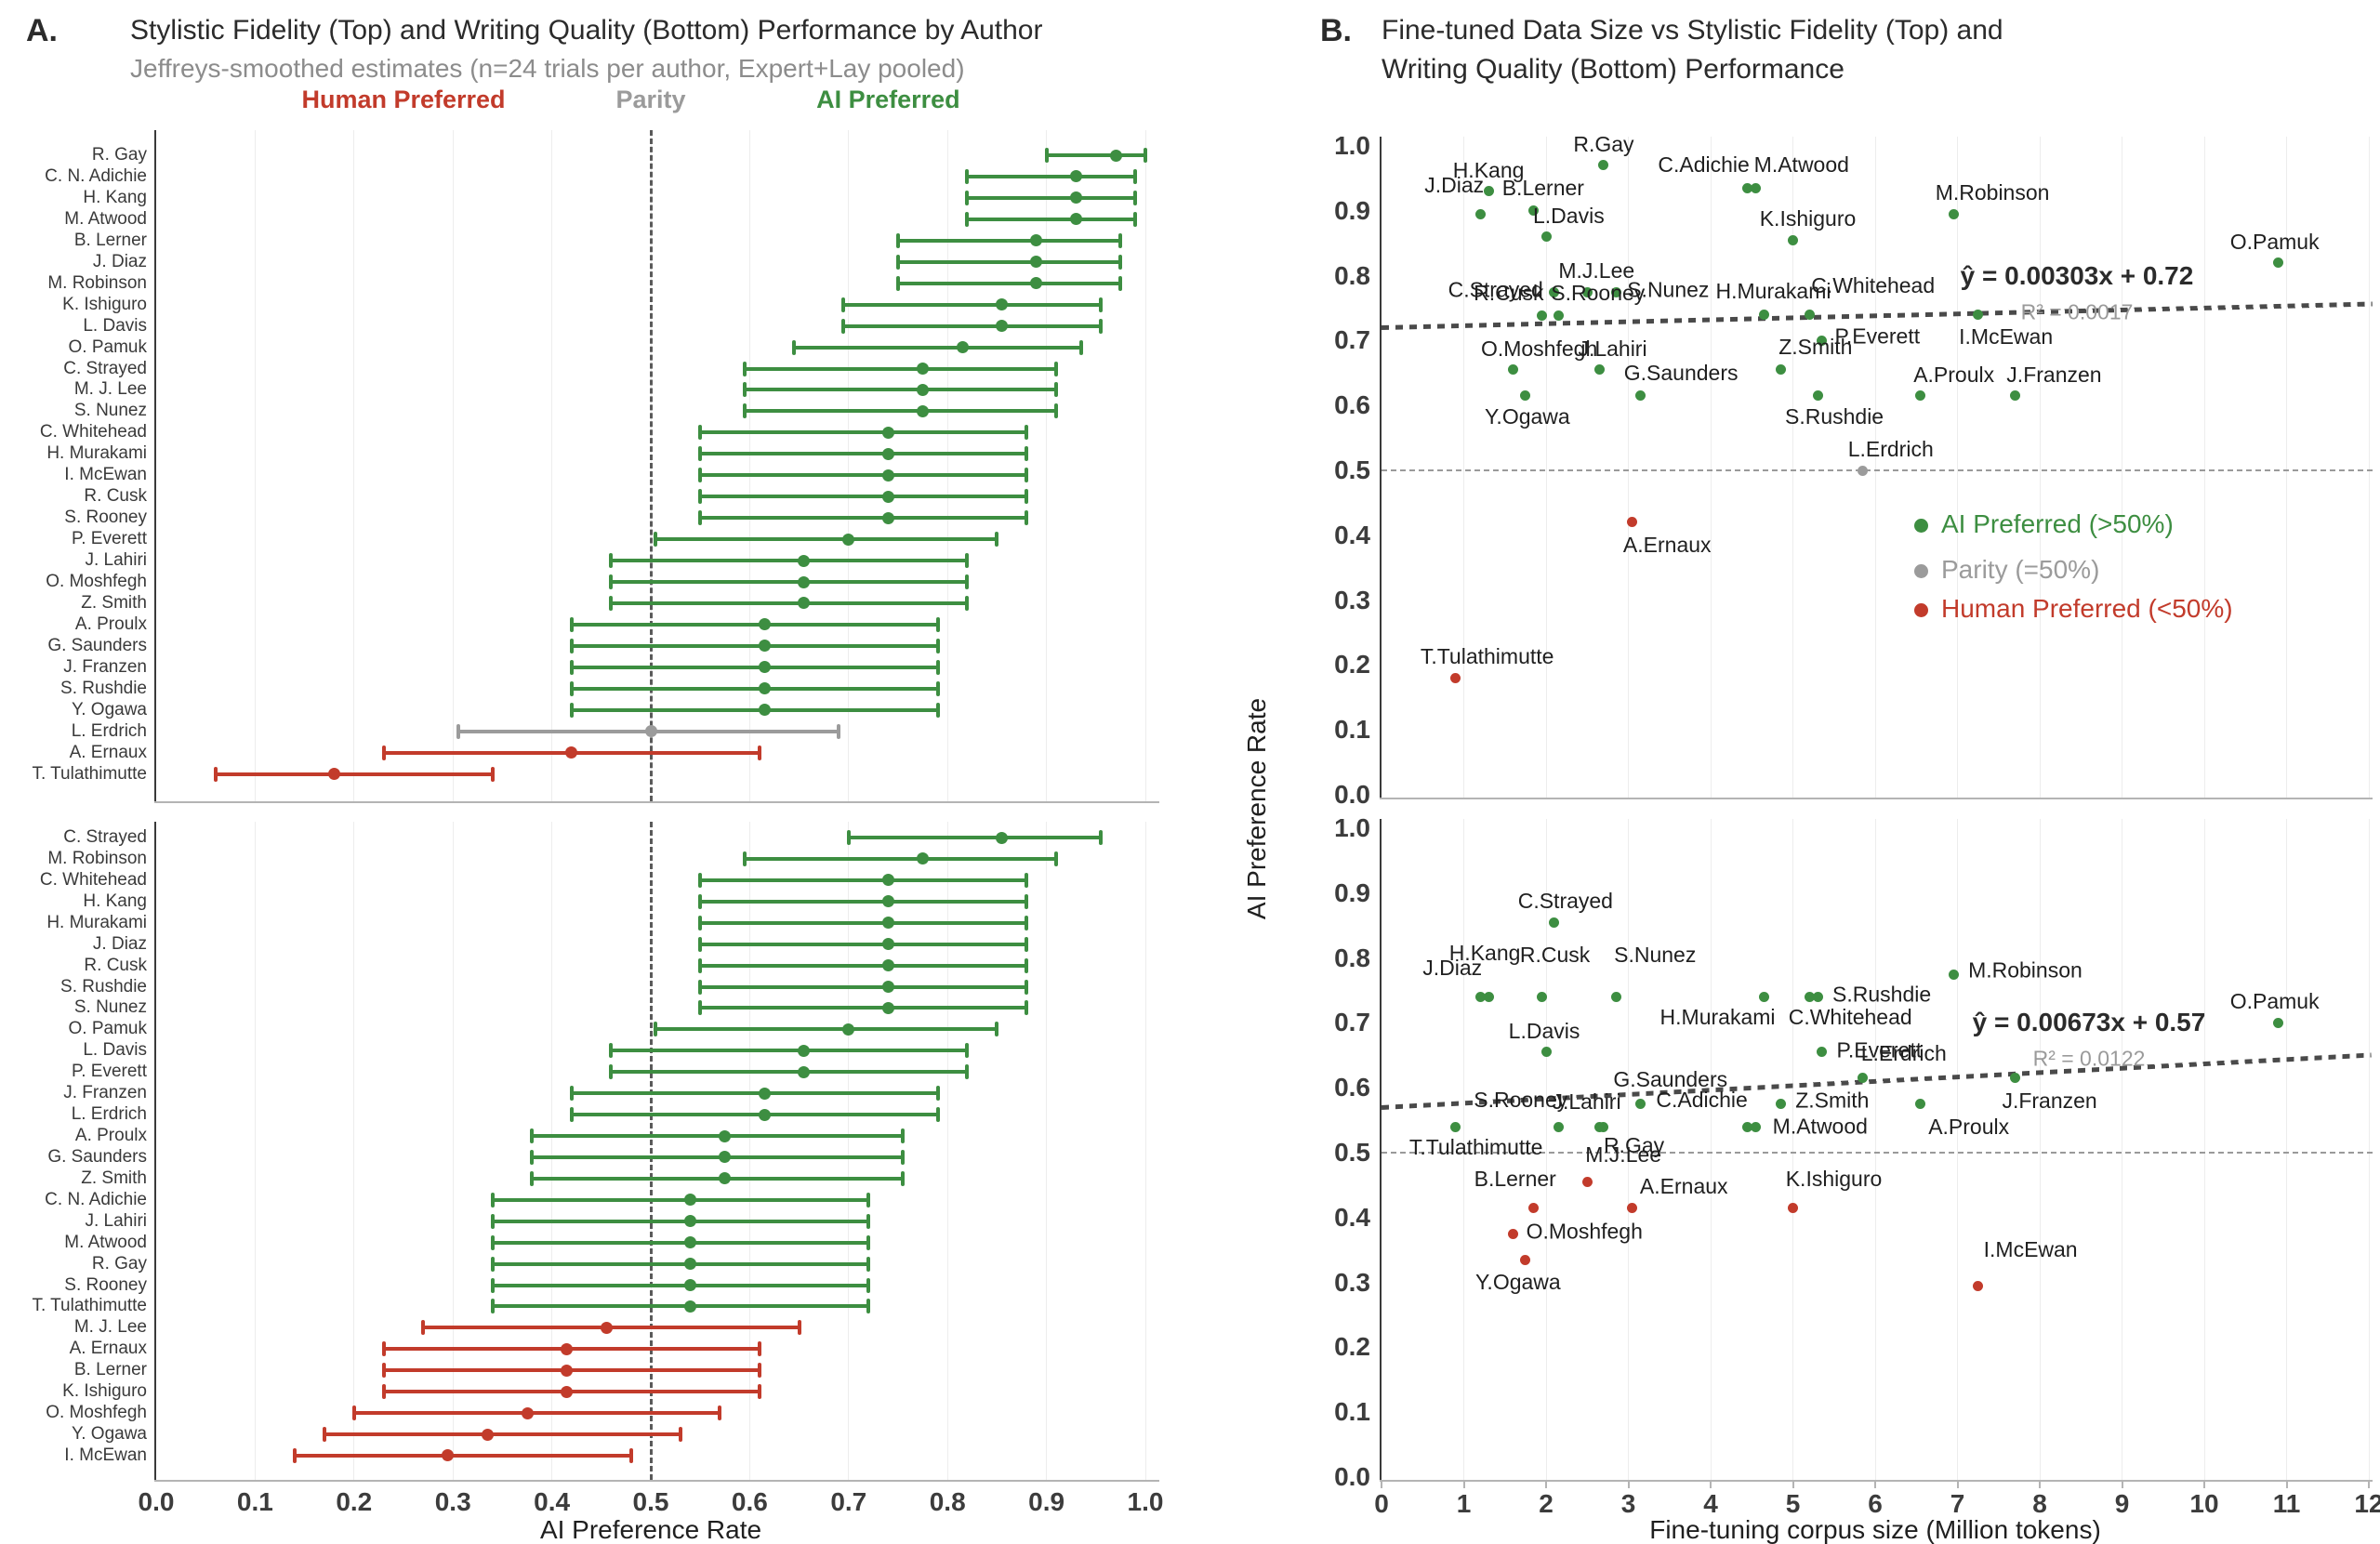  Describe the element at coordinates (156, 1501) in the screenshot. I see `x-tick-label: 0.0` at that location.